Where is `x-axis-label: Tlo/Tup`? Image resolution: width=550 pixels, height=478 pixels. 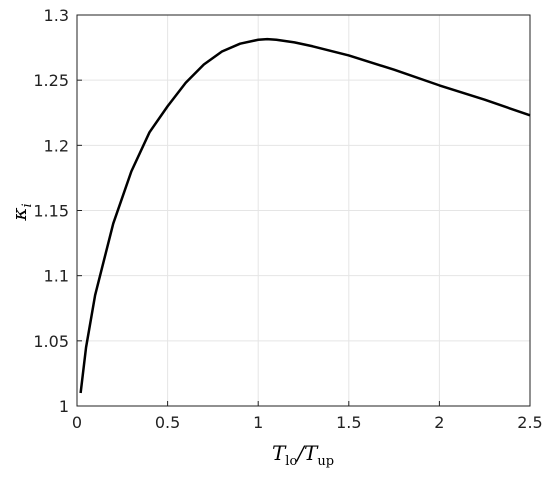 x-axis-label: Tlo/Tup is located at coordinates (303, 455).